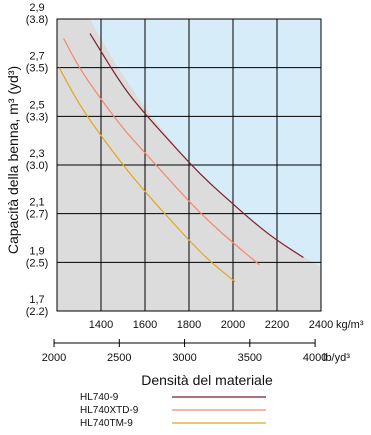 The image size is (371, 435). What do you see at coordinates (101, 325) in the screenshot?
I see `x-tick-label: 1400` at bounding box center [101, 325].